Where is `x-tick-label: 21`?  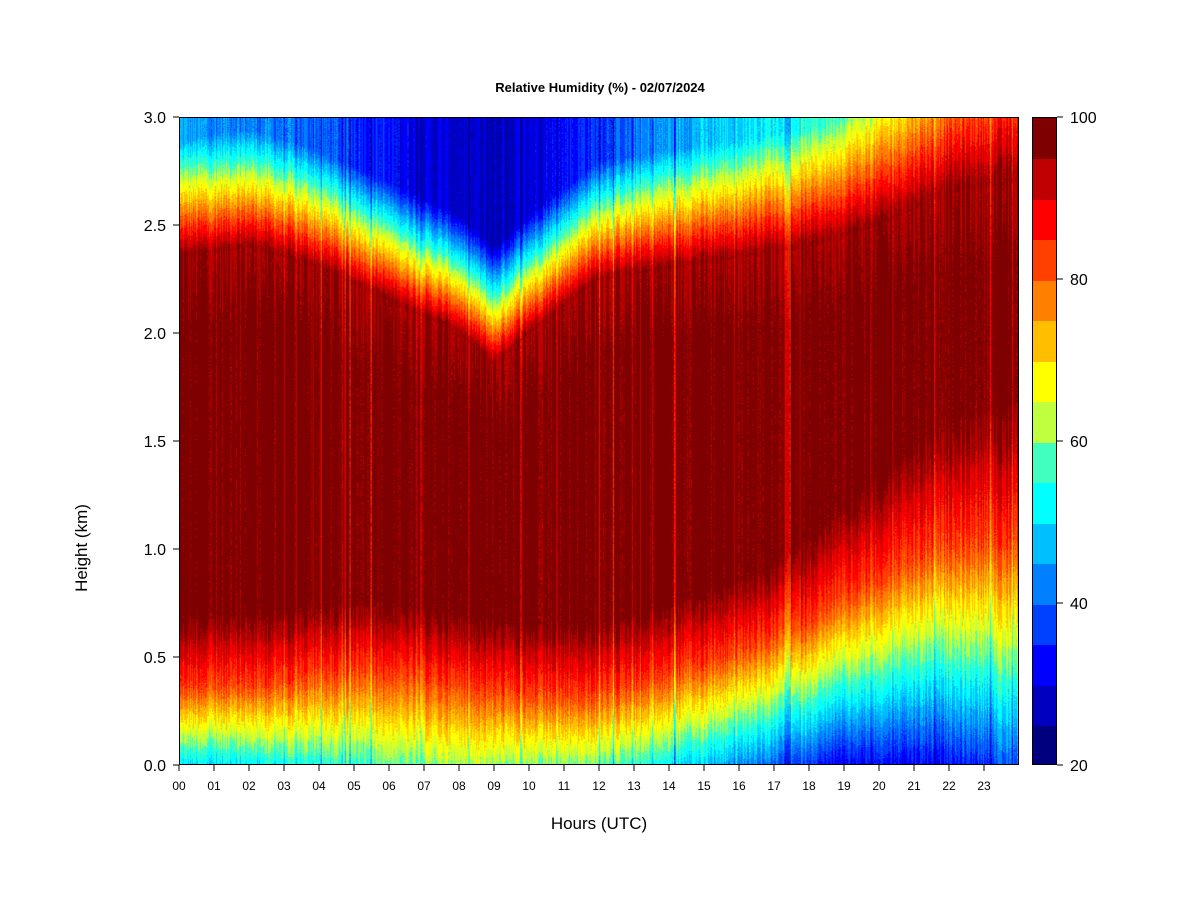
x-tick-label: 21 is located at coordinates (914, 786).